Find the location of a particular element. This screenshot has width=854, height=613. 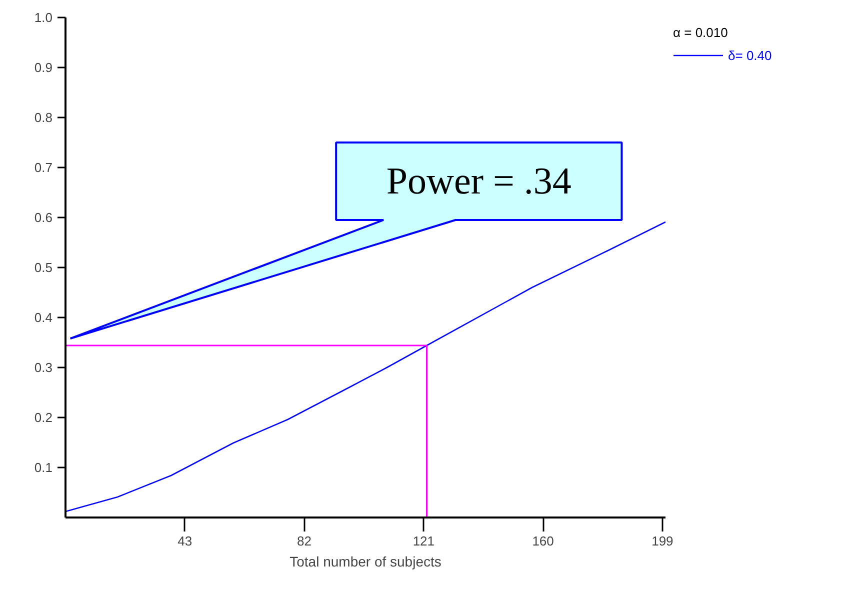

y-tick-label: 0.6 is located at coordinates (43, 217).